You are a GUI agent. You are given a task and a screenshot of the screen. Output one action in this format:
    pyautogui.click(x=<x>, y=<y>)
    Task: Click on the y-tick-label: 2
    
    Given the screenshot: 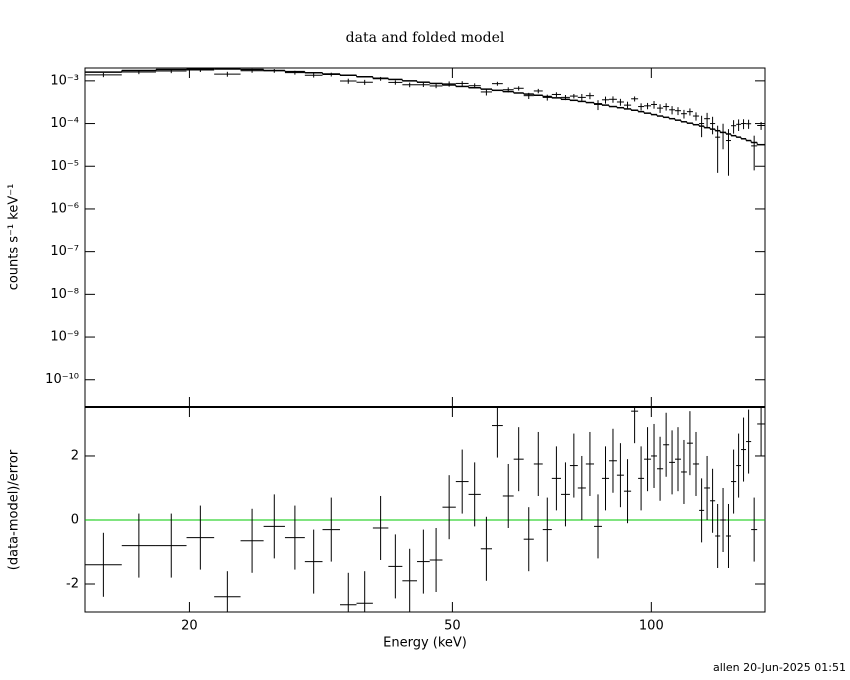 What is the action you would take?
    pyautogui.click(x=75, y=455)
    